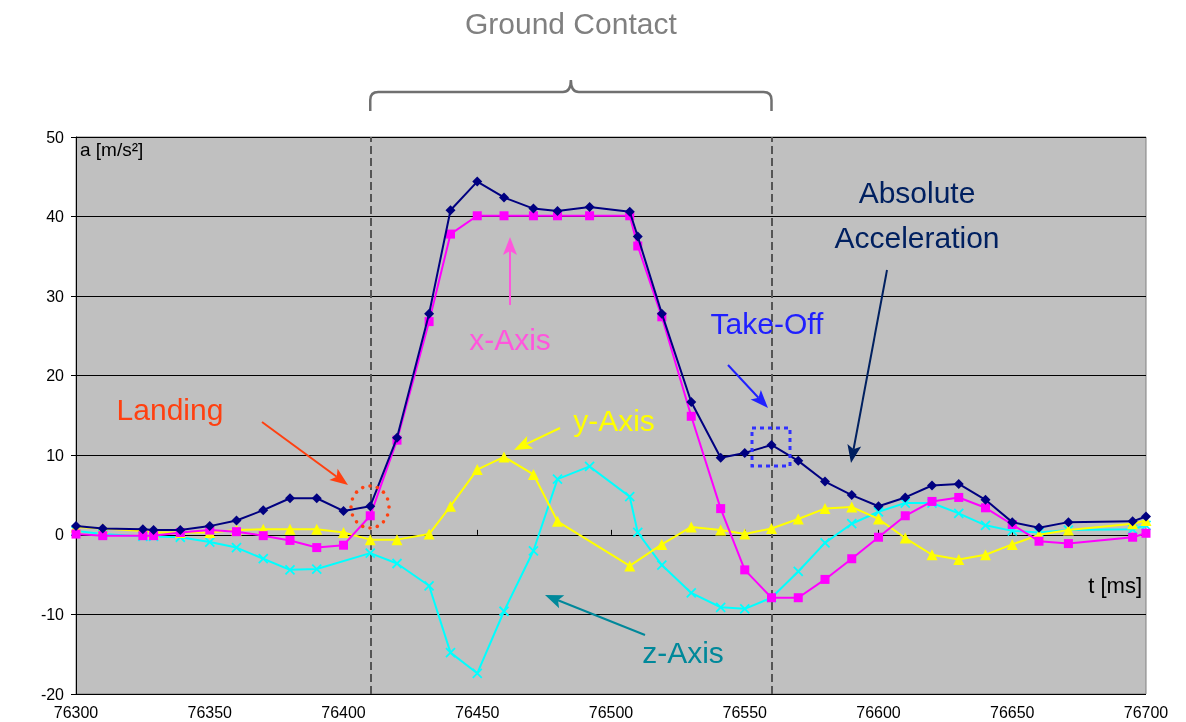 Image resolution: width=1186 pixels, height=722 pixels. Describe the element at coordinates (170, 409) in the screenshot. I see `annotation: Landing` at that location.